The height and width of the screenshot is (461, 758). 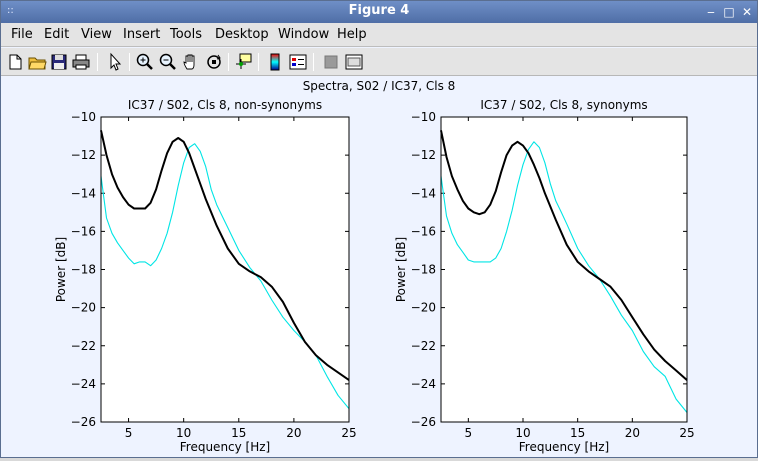 What do you see at coordinates (186, 34) in the screenshot?
I see `menu-tools: Tools` at bounding box center [186, 34].